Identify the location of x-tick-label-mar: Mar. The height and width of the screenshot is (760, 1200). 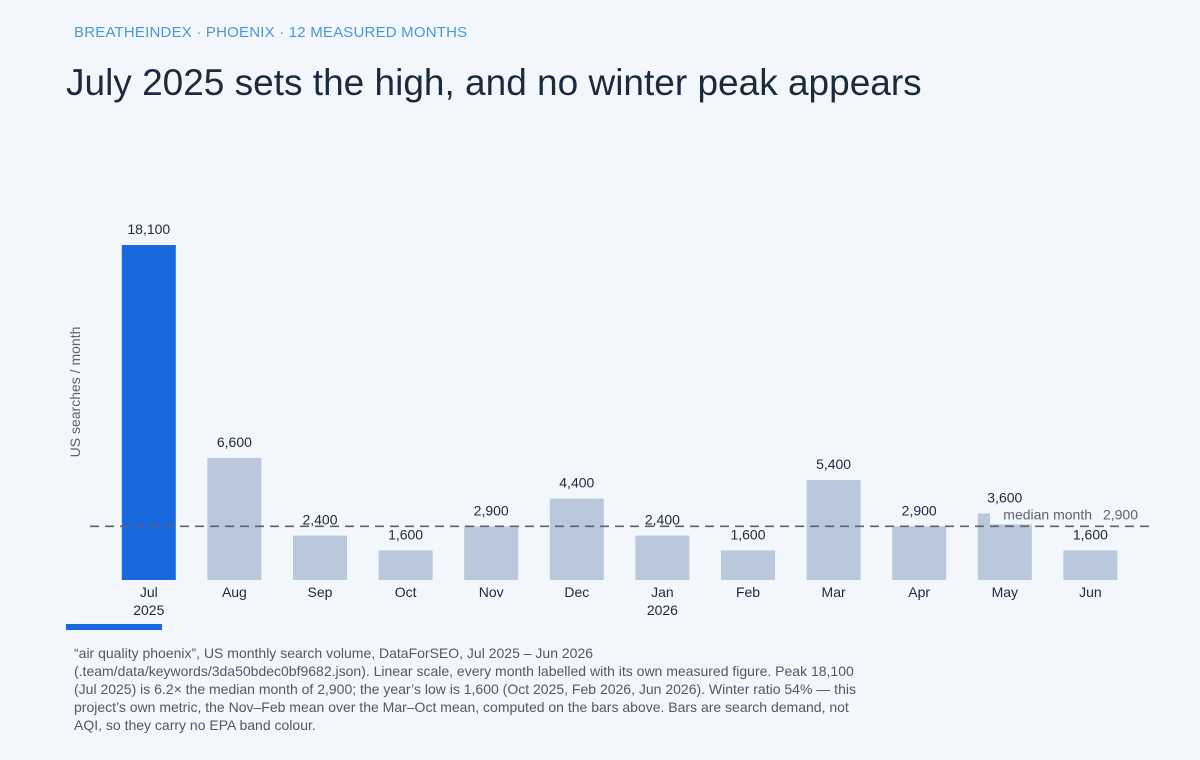
(834, 592).